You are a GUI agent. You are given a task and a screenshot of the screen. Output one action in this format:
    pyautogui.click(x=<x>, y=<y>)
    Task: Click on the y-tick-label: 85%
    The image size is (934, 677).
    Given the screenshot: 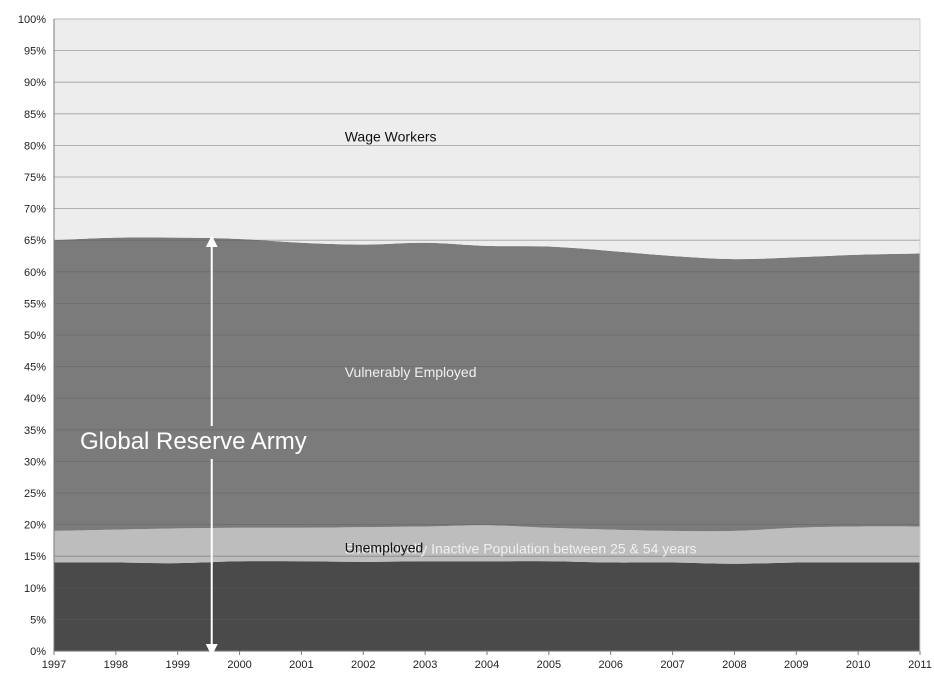 What is the action you would take?
    pyautogui.click(x=35, y=115)
    